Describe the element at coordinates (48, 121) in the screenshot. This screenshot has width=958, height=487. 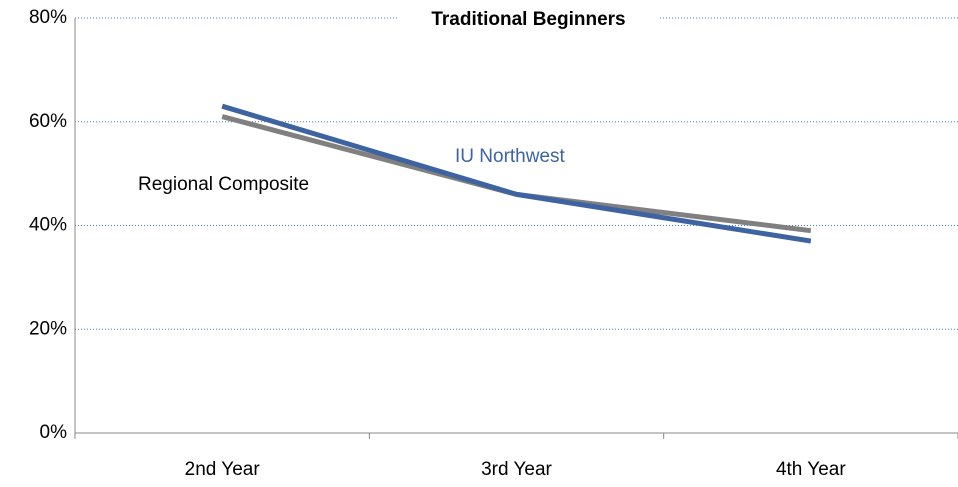
I see `y-tick-label: 60%` at that location.